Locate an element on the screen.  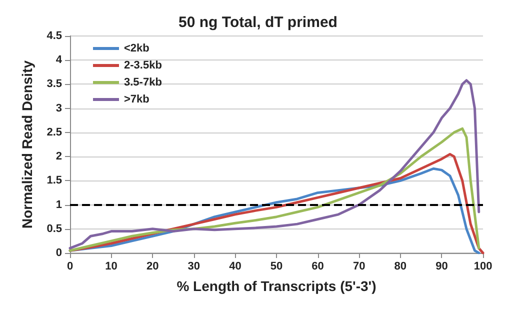
y-tick-label: 1.5 is located at coordinates (54, 180).